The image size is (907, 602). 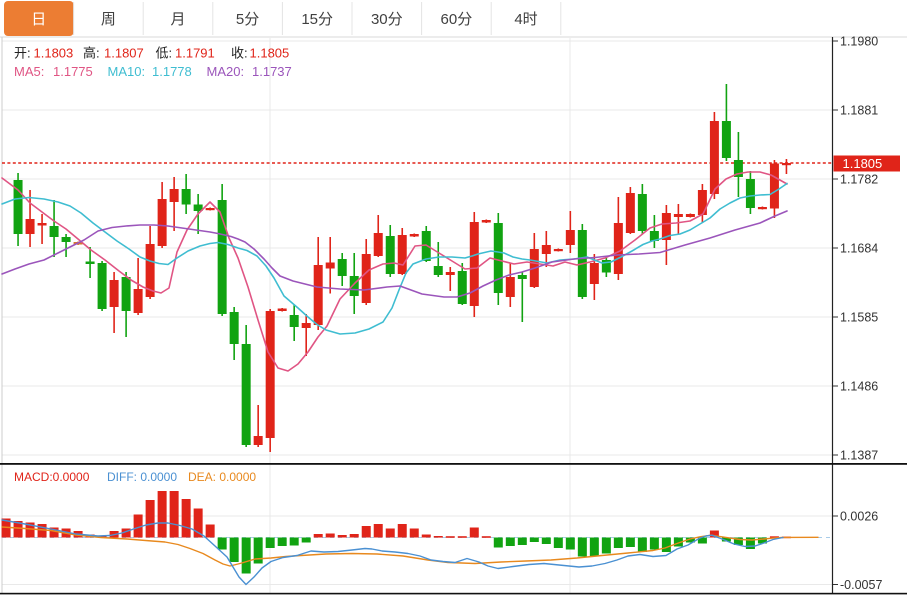 I want to click on svg-text: 60分, so click(x=457, y=19).